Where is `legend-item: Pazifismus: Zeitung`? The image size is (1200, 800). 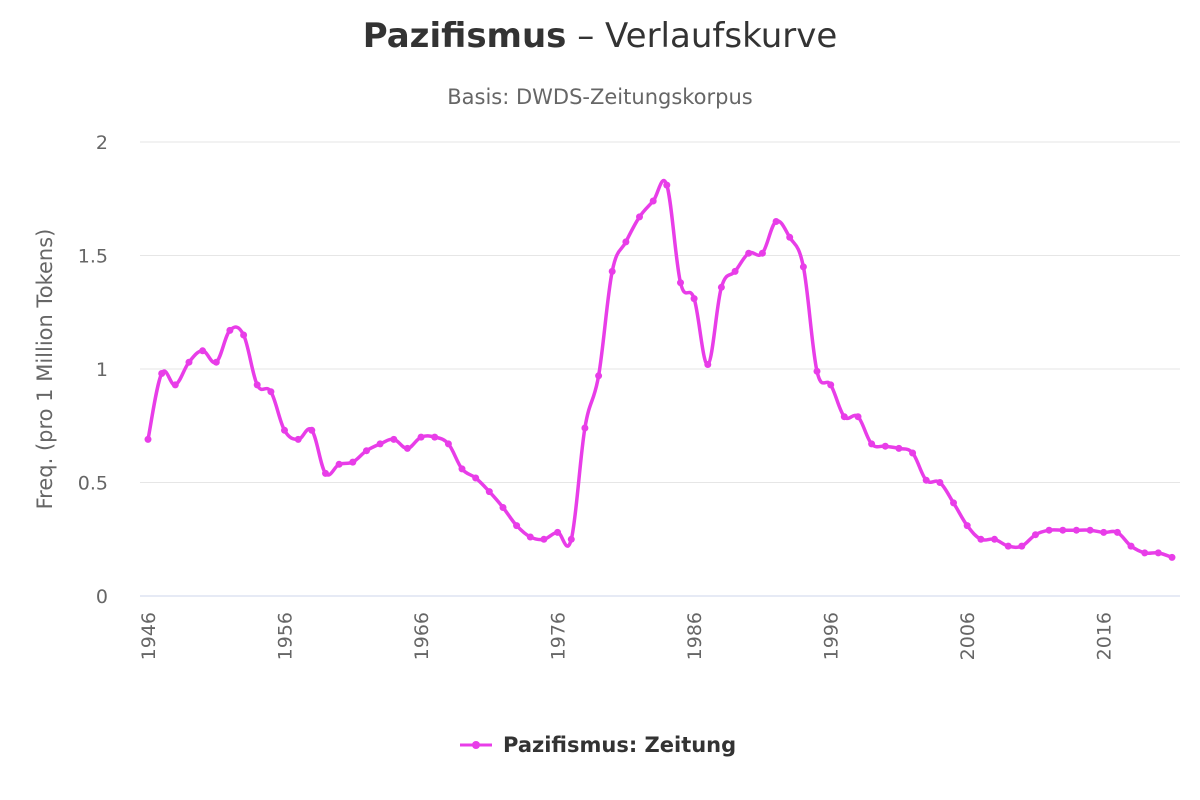 legend-item: Pazifismus: Zeitung is located at coordinates (598, 745).